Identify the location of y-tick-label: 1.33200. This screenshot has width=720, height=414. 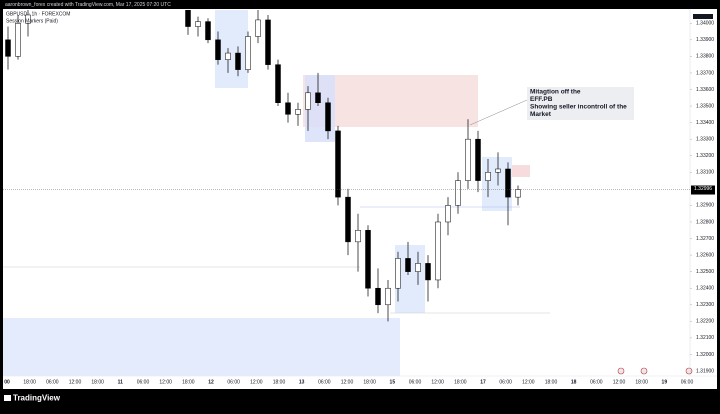
(705, 156).